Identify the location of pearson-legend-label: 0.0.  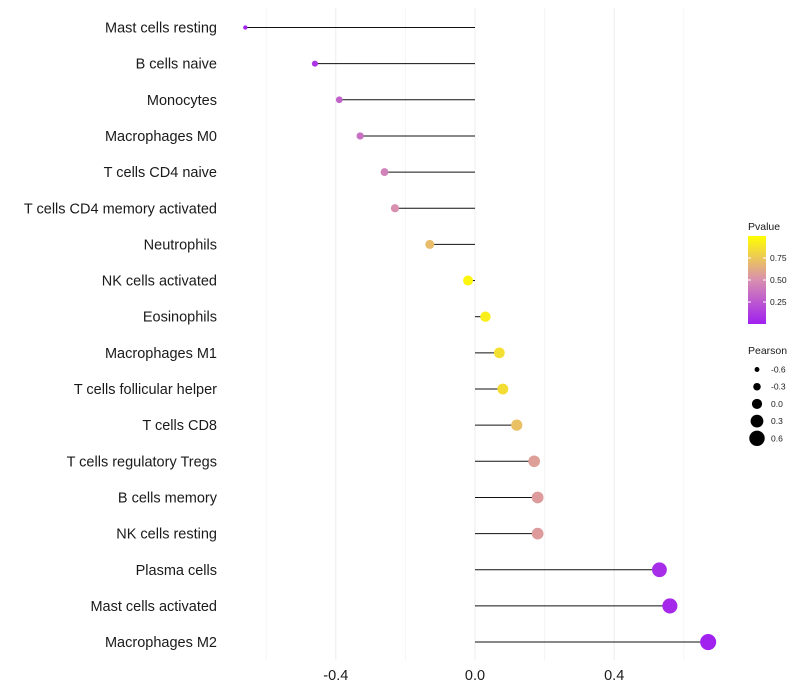
(777, 404).